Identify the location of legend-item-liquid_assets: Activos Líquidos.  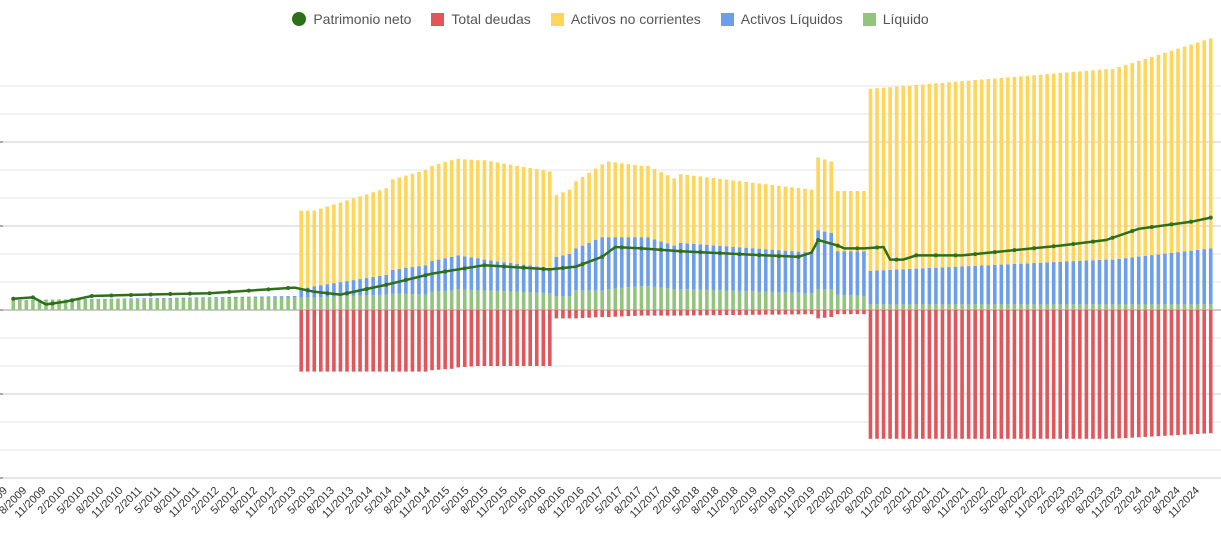
(781, 19).